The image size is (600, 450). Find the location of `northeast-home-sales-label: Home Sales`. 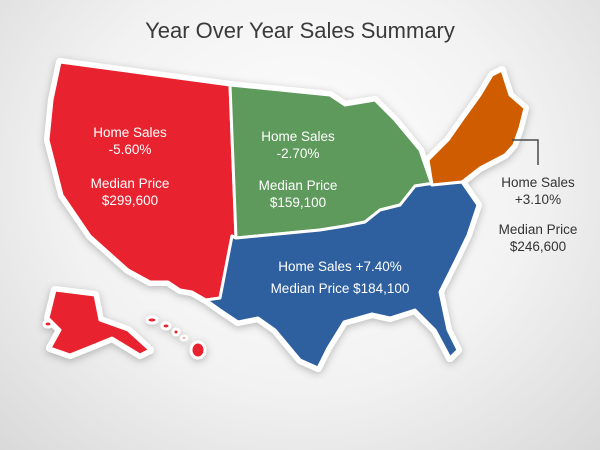

northeast-home-sales-label: Home Sales is located at coordinates (538, 182).